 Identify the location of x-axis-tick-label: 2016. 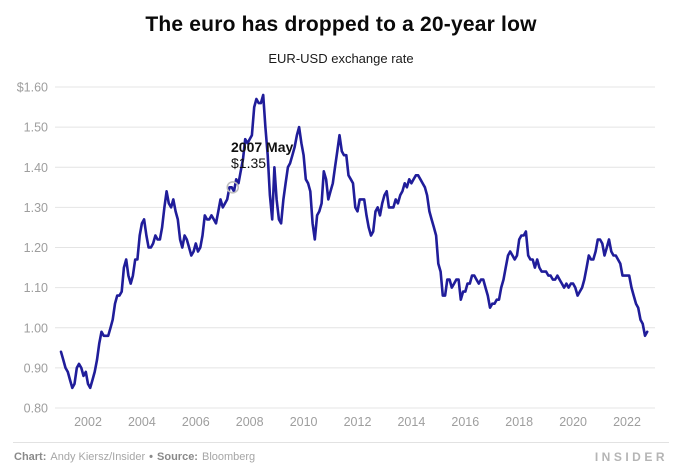
(465, 422).